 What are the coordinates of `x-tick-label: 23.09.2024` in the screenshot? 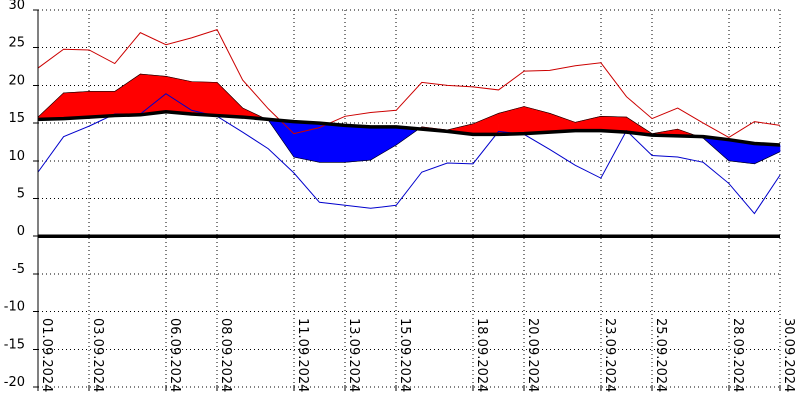 It's located at (609, 355).